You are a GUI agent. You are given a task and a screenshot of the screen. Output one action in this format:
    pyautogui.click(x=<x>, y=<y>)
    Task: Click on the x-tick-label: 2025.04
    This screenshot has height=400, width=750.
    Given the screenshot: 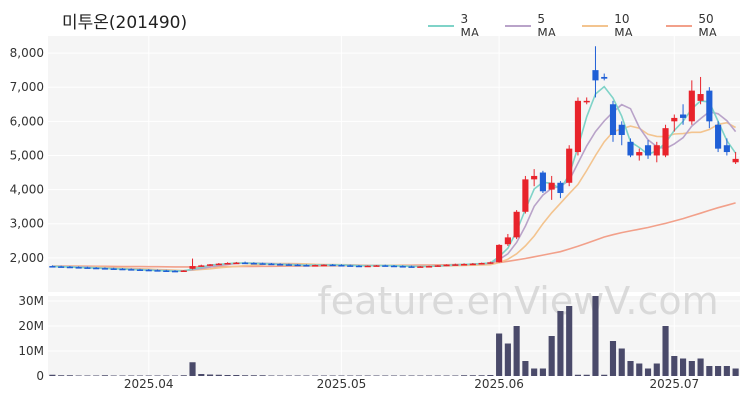 What is the action you would take?
    pyautogui.click(x=149, y=384)
    